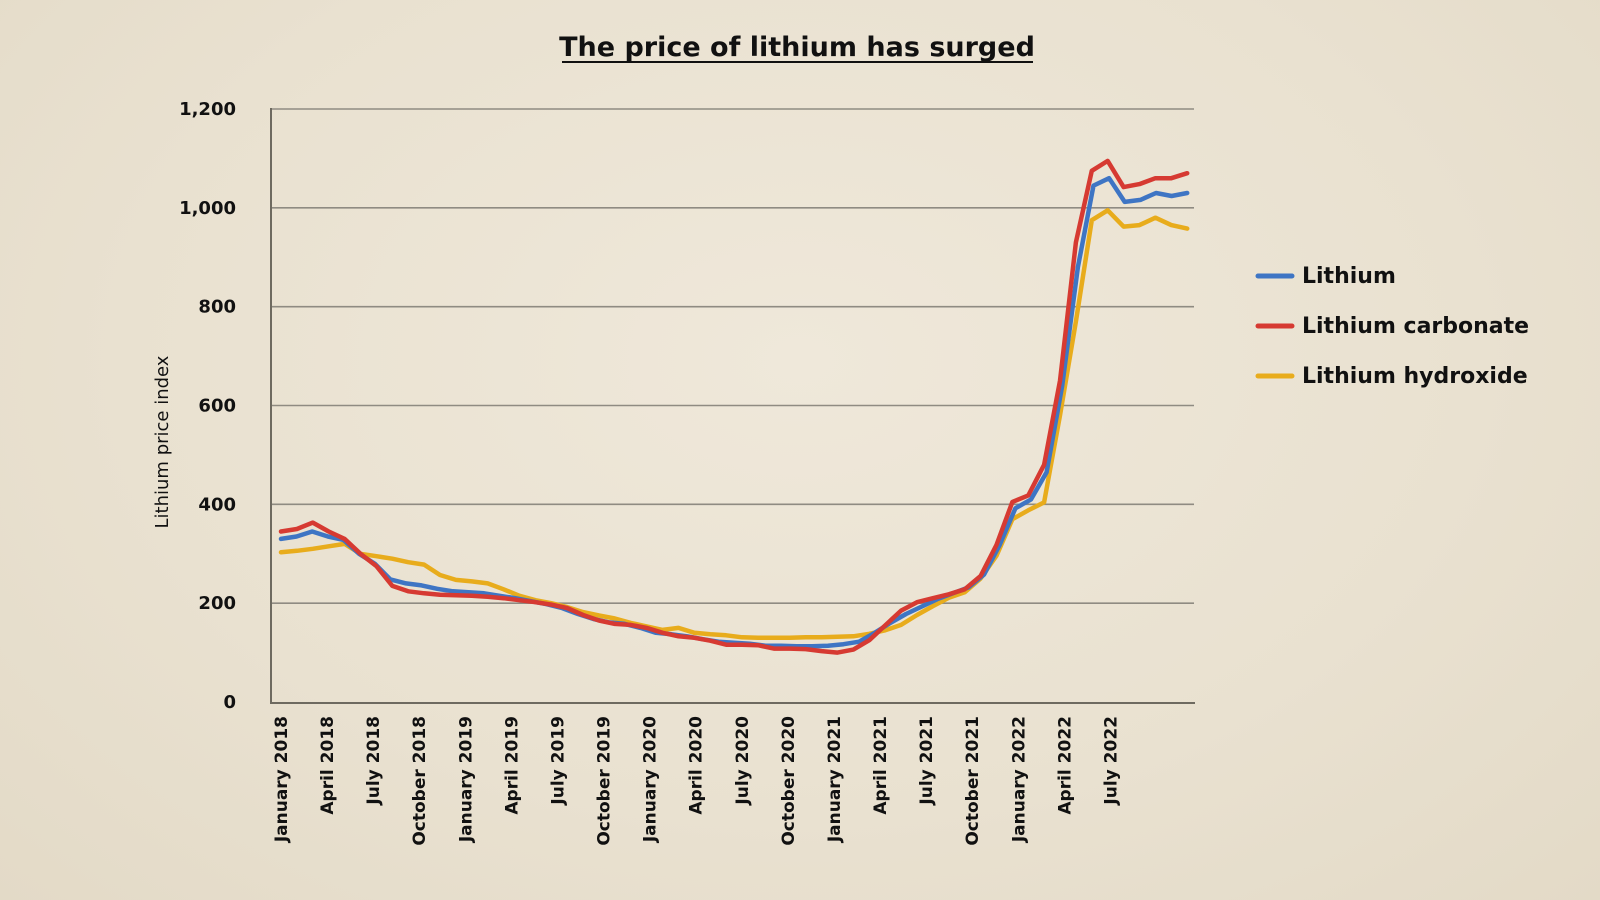  I want to click on x-tick-label: April 2020, so click(697, 765).